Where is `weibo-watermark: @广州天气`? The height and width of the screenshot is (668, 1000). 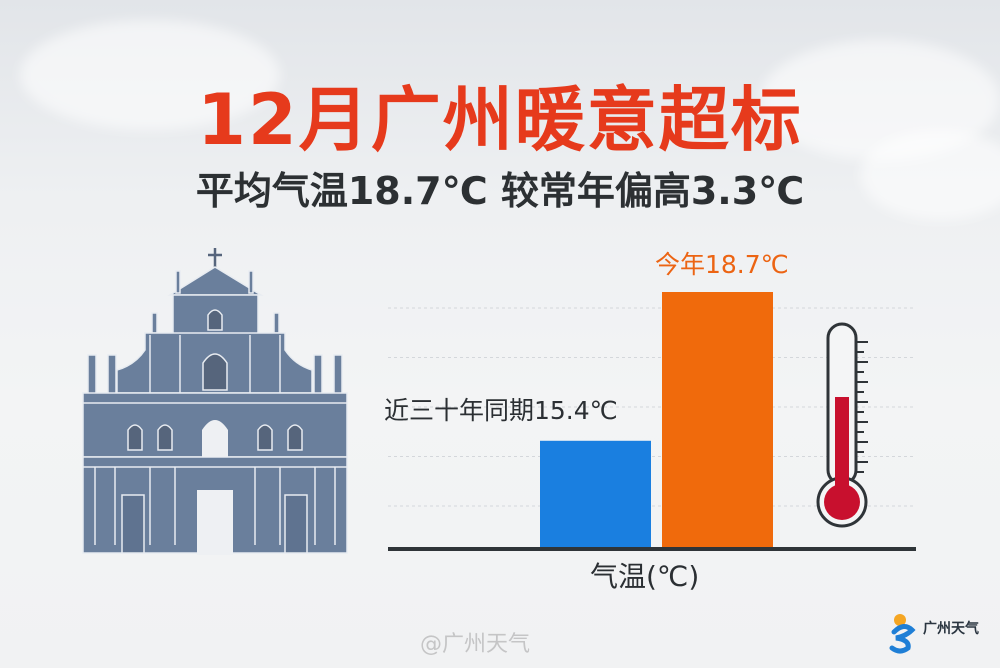 weibo-watermark: @广州天气 is located at coordinates (475, 644).